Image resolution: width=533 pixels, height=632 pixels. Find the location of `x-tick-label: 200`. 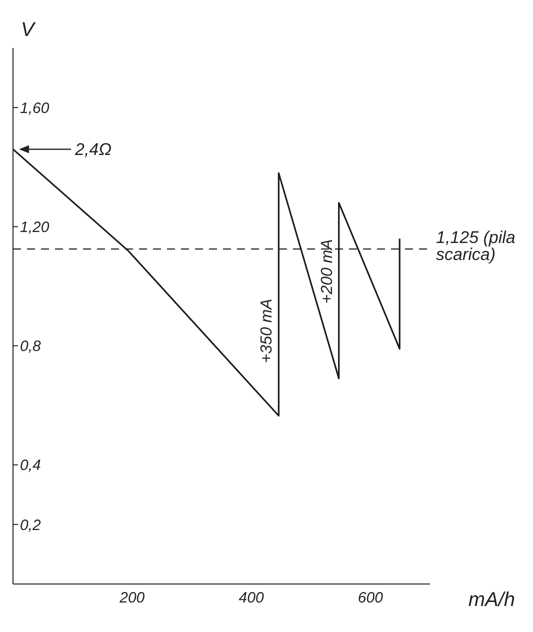

x-tick-label: 200 is located at coordinates (132, 598).